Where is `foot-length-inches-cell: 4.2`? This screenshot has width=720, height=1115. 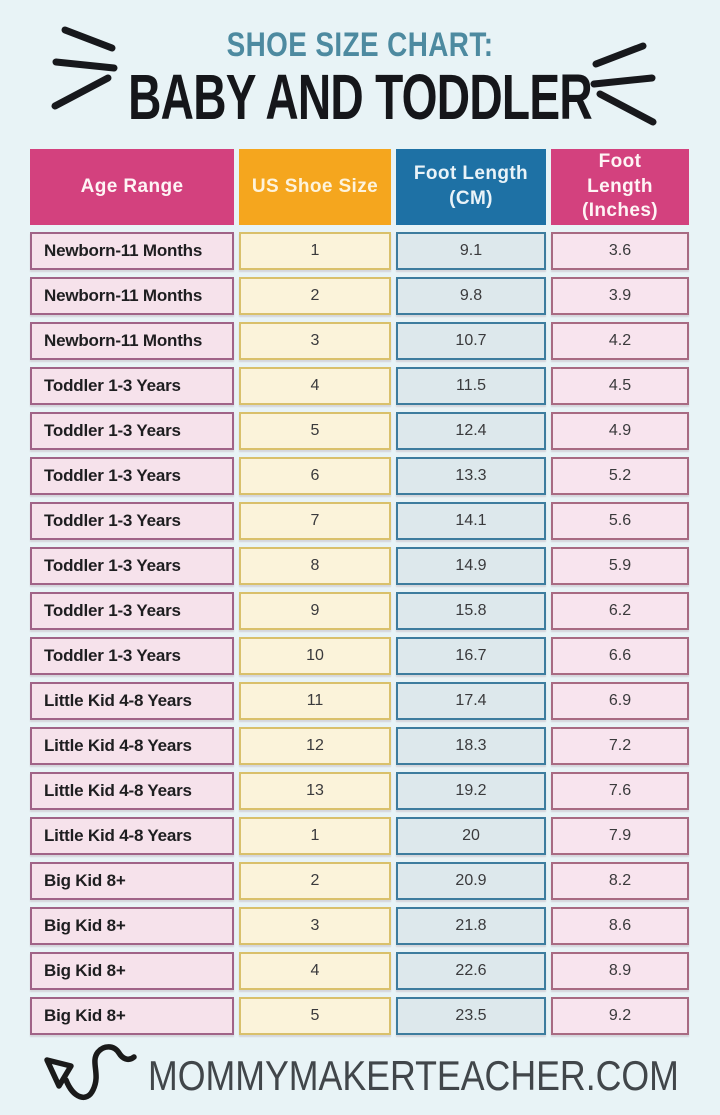 foot-length-inches-cell: 4.2 is located at coordinates (620, 341).